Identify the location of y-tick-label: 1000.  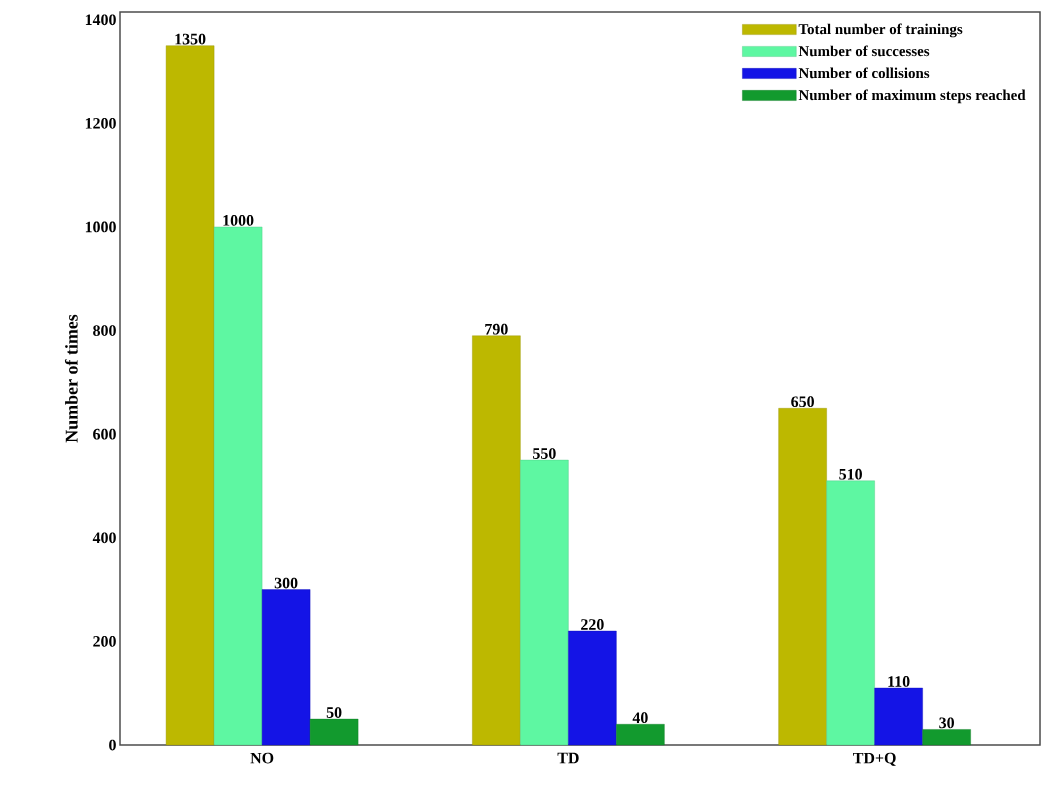
(100, 227).